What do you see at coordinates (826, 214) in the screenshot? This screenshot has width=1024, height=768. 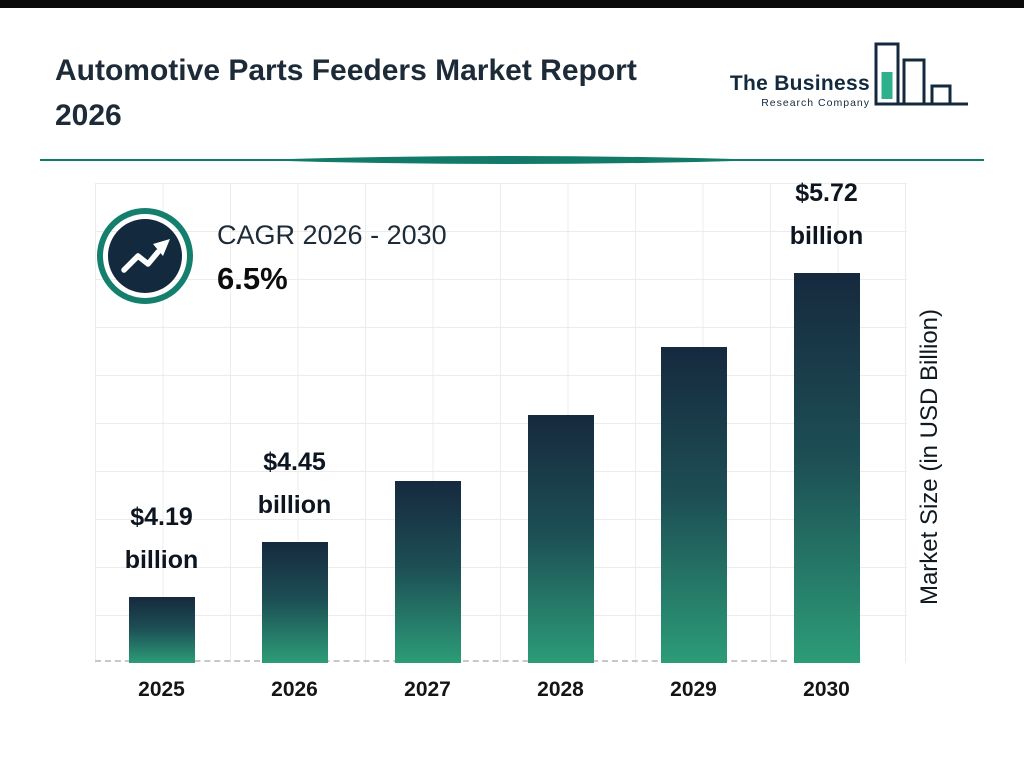 I see `bar-value-label-2030: $5.72 billion` at bounding box center [826, 214].